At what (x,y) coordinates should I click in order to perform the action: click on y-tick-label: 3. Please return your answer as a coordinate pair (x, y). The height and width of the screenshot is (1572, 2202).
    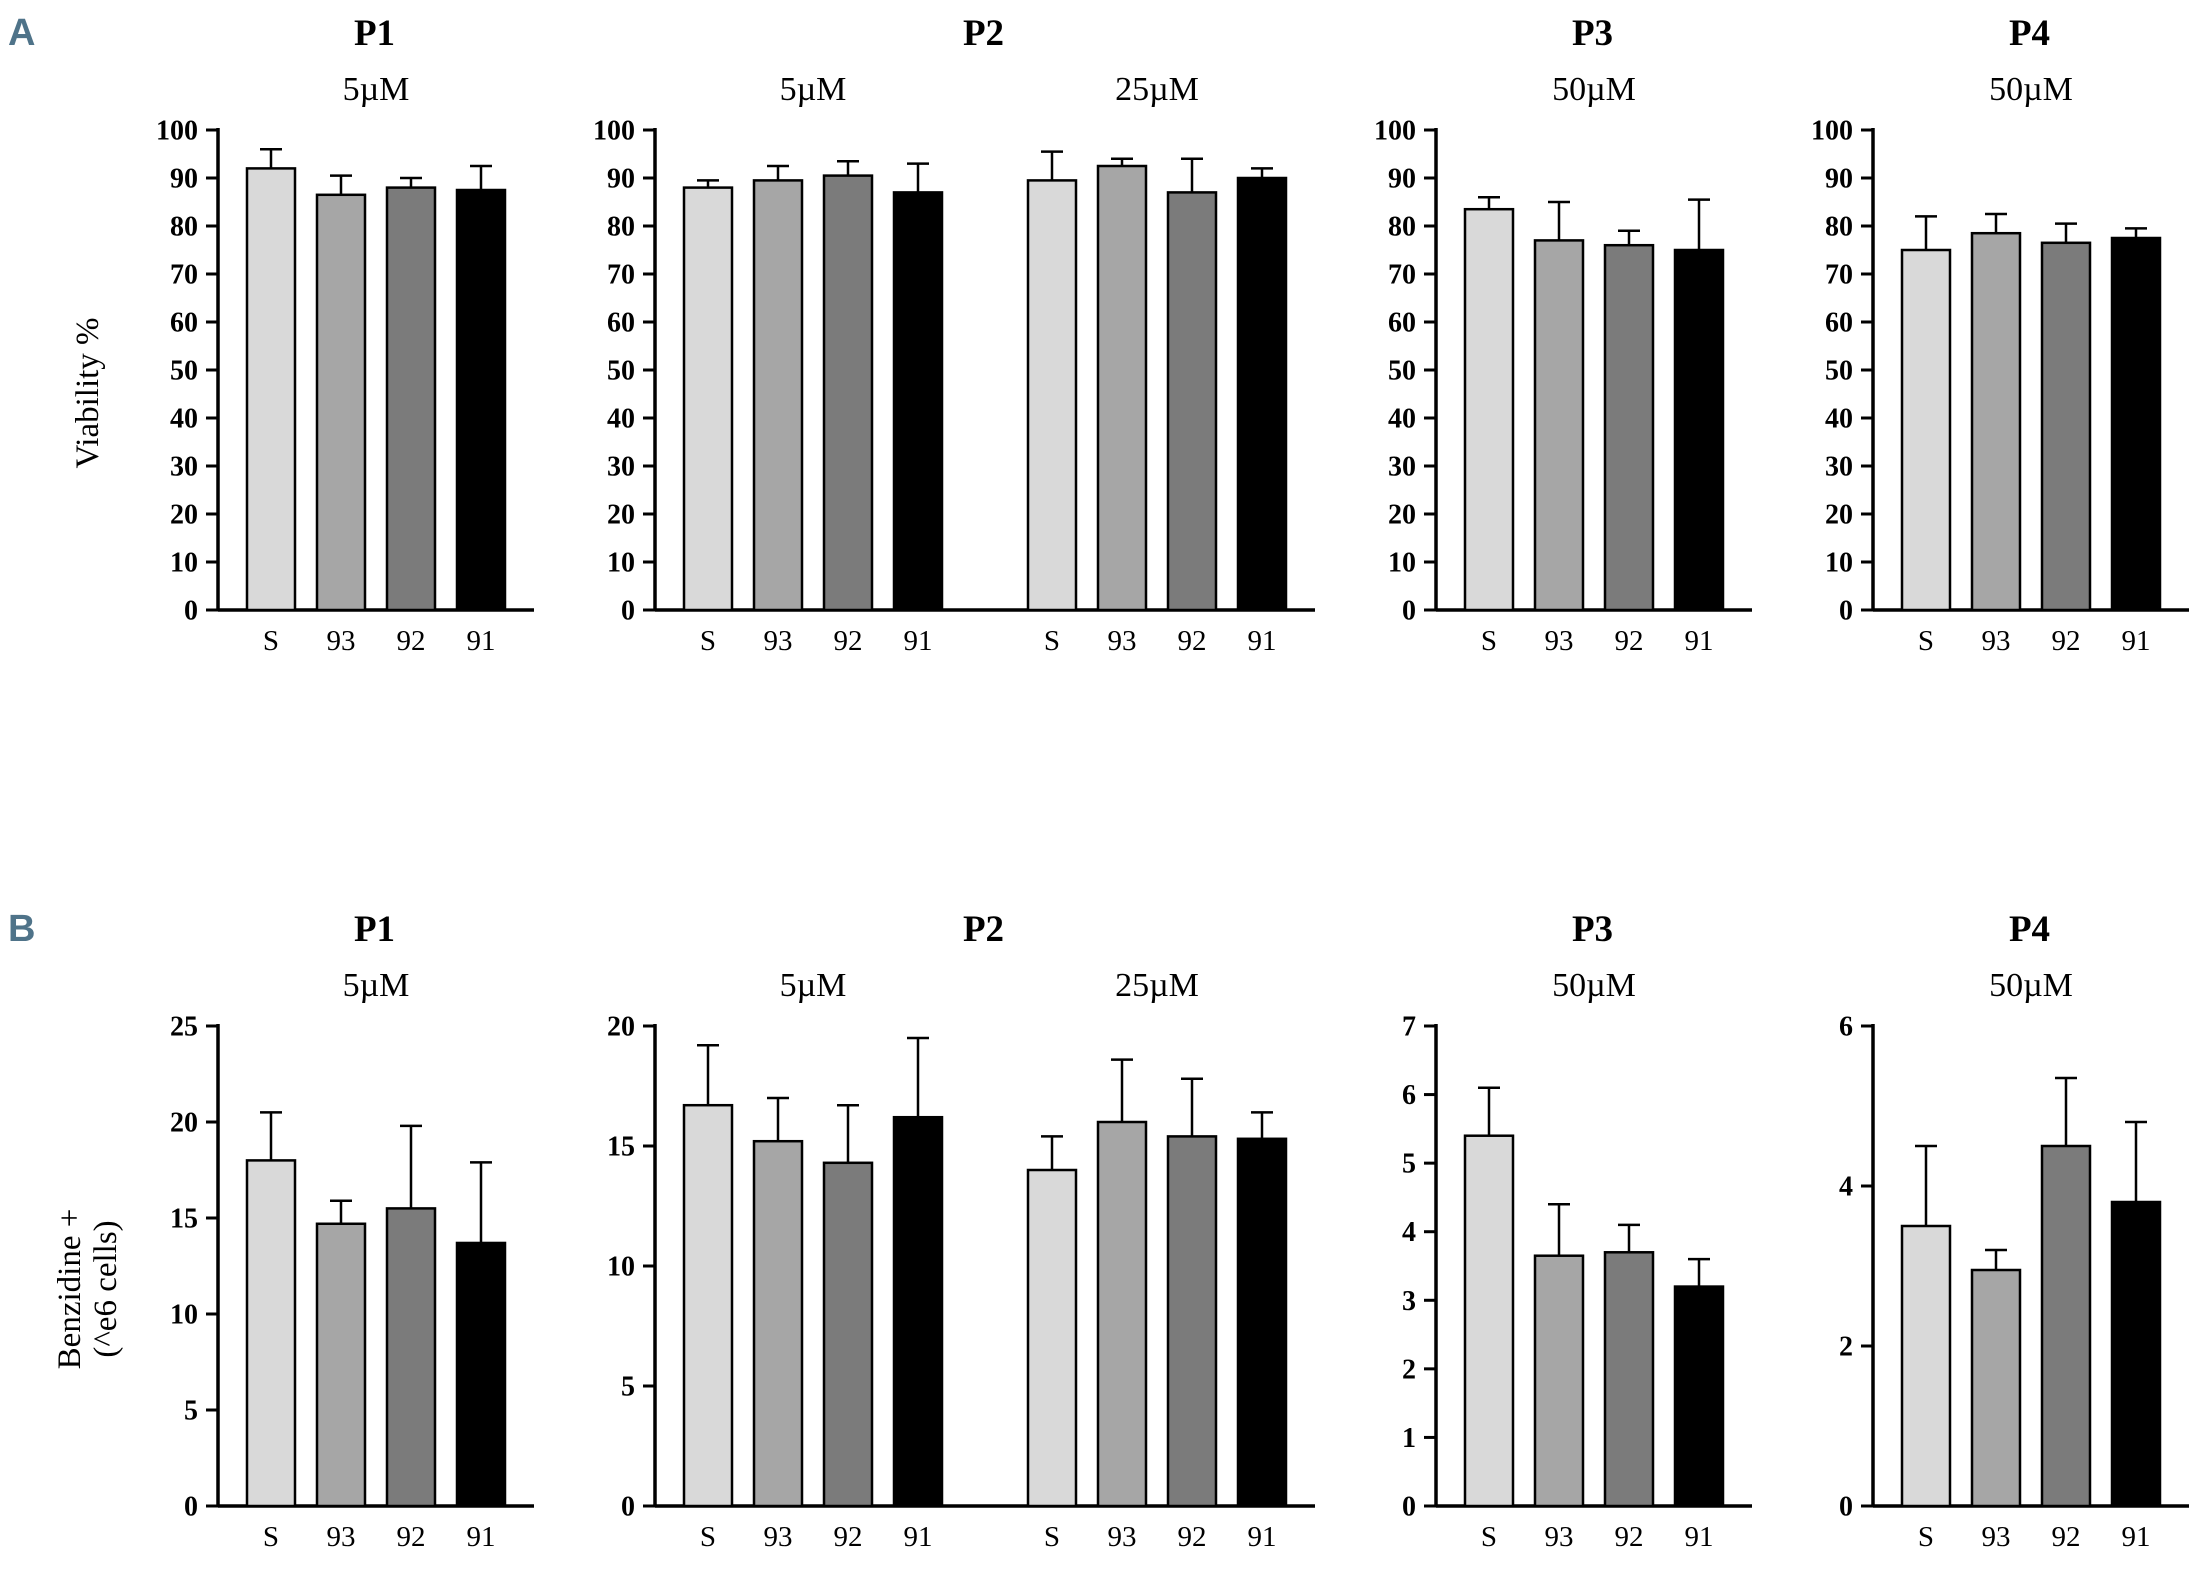
    Looking at the image, I should click on (1409, 1301).